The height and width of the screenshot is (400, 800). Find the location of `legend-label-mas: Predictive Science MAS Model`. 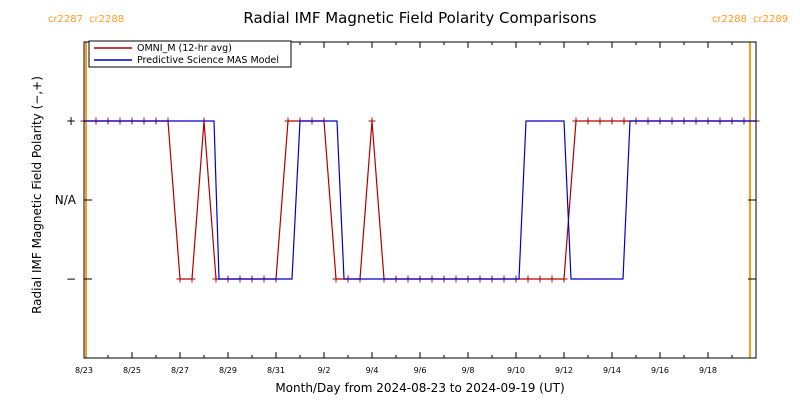

legend-label-mas: Predictive Science MAS Model is located at coordinates (208, 60).